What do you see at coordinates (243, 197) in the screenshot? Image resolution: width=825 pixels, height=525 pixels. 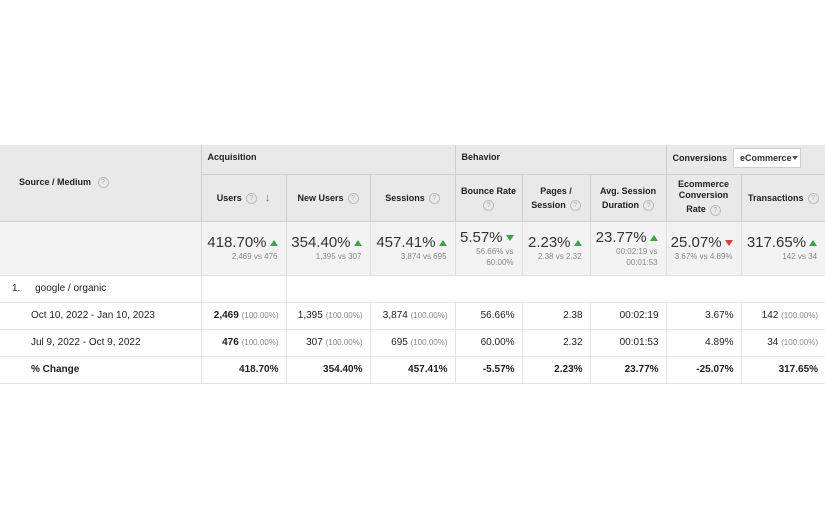 I see `col-users: Users? ↓` at bounding box center [243, 197].